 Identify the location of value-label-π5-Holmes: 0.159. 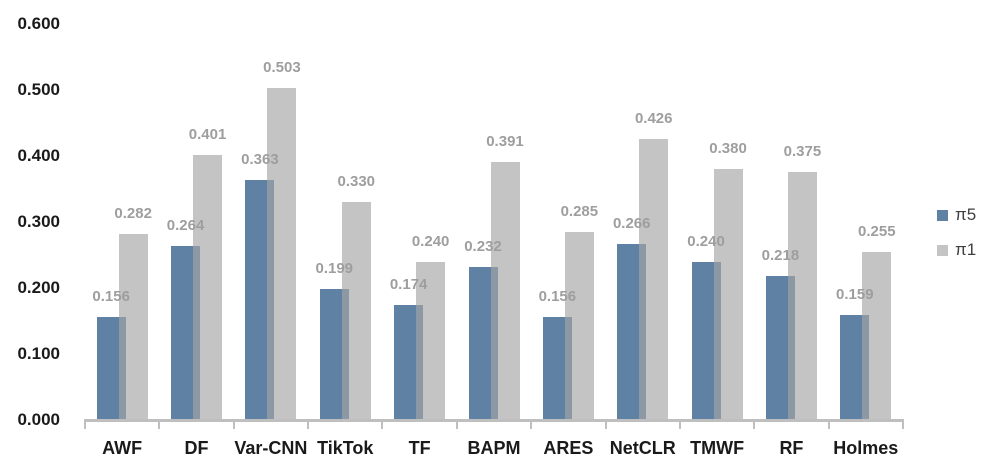
(855, 294).